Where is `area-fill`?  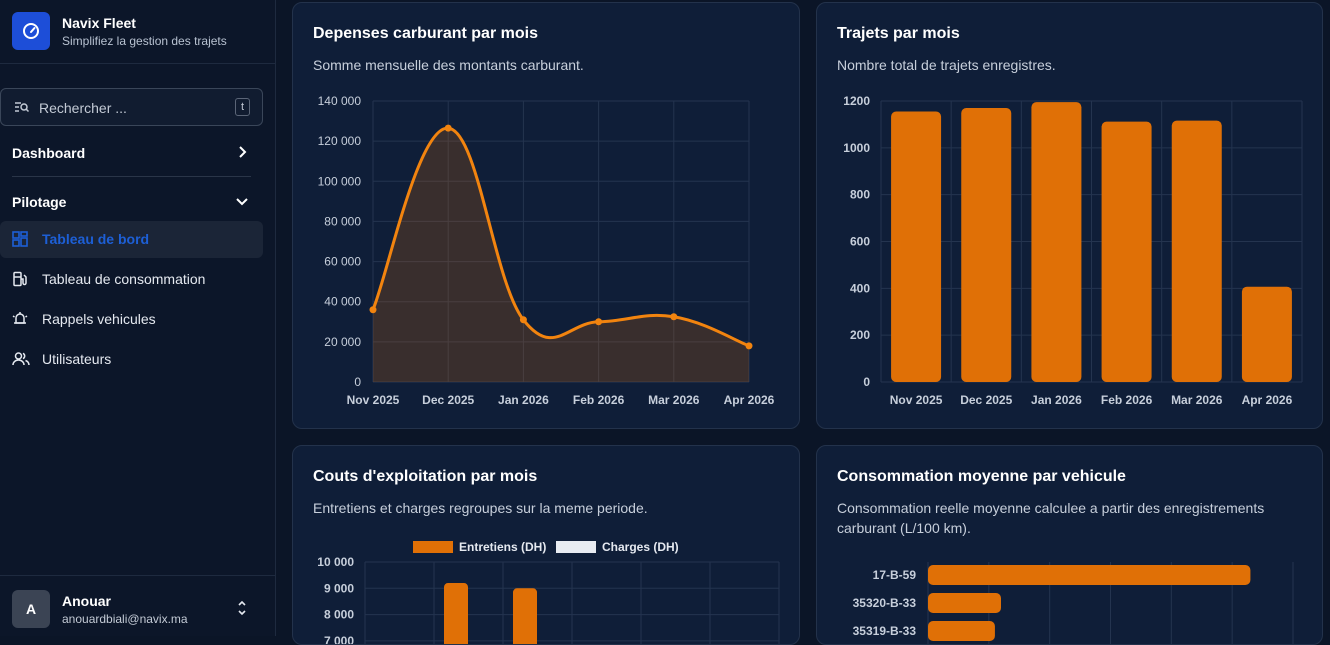 area-fill is located at coordinates (561, 255).